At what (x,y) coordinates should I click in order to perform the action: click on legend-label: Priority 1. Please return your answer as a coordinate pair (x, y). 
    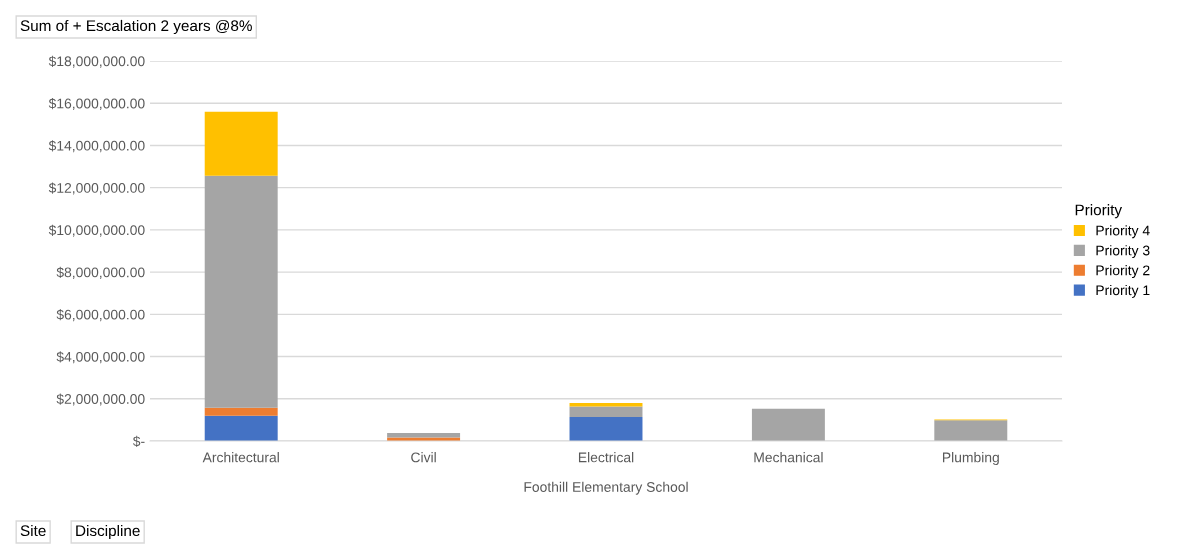
    Looking at the image, I should click on (1123, 291).